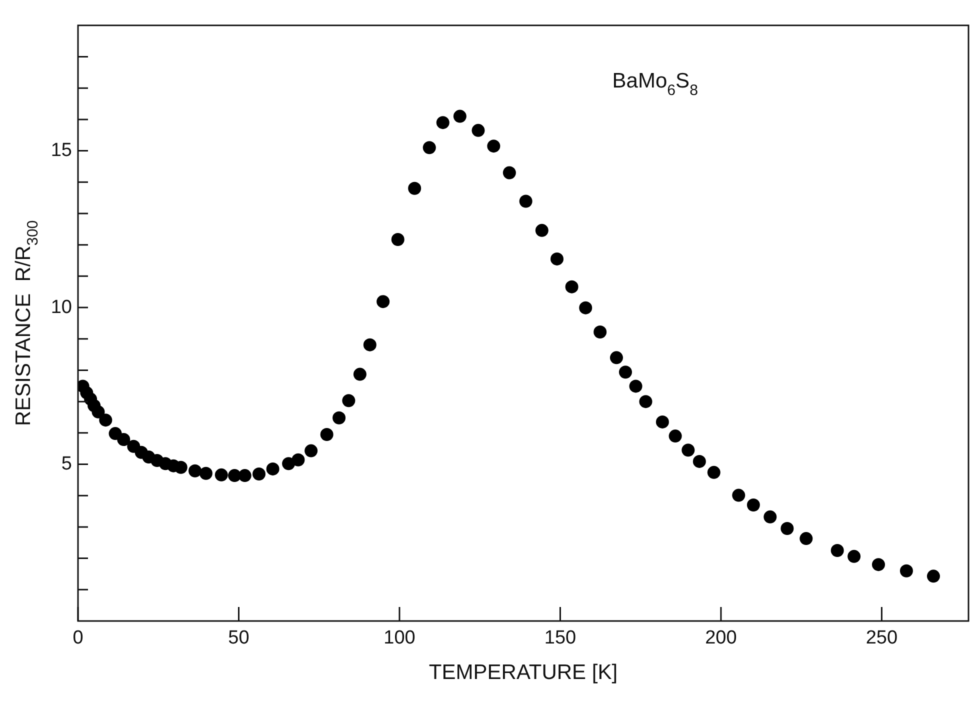 The image size is (975, 709). What do you see at coordinates (78, 638) in the screenshot?
I see `x-tick-label: 0` at bounding box center [78, 638].